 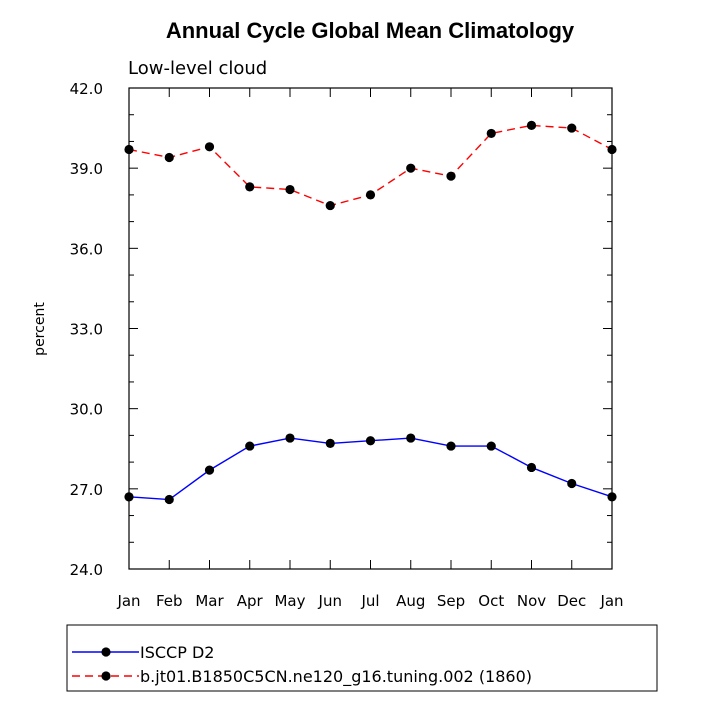 What do you see at coordinates (86, 169) in the screenshot?
I see `y-tick-label: 39.0` at bounding box center [86, 169].